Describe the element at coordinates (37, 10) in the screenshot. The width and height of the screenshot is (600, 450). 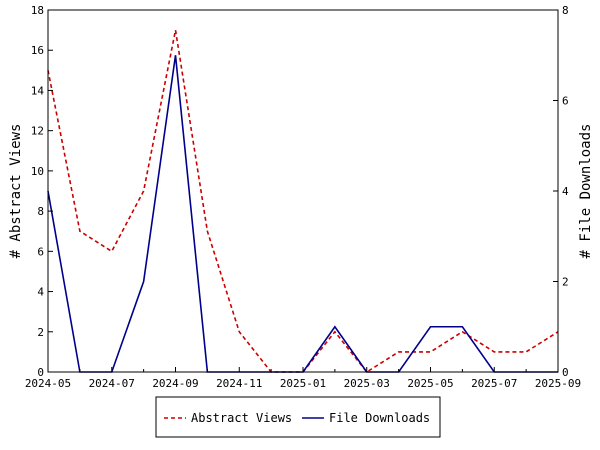
I see `left-y-tick-label: 18` at that location.